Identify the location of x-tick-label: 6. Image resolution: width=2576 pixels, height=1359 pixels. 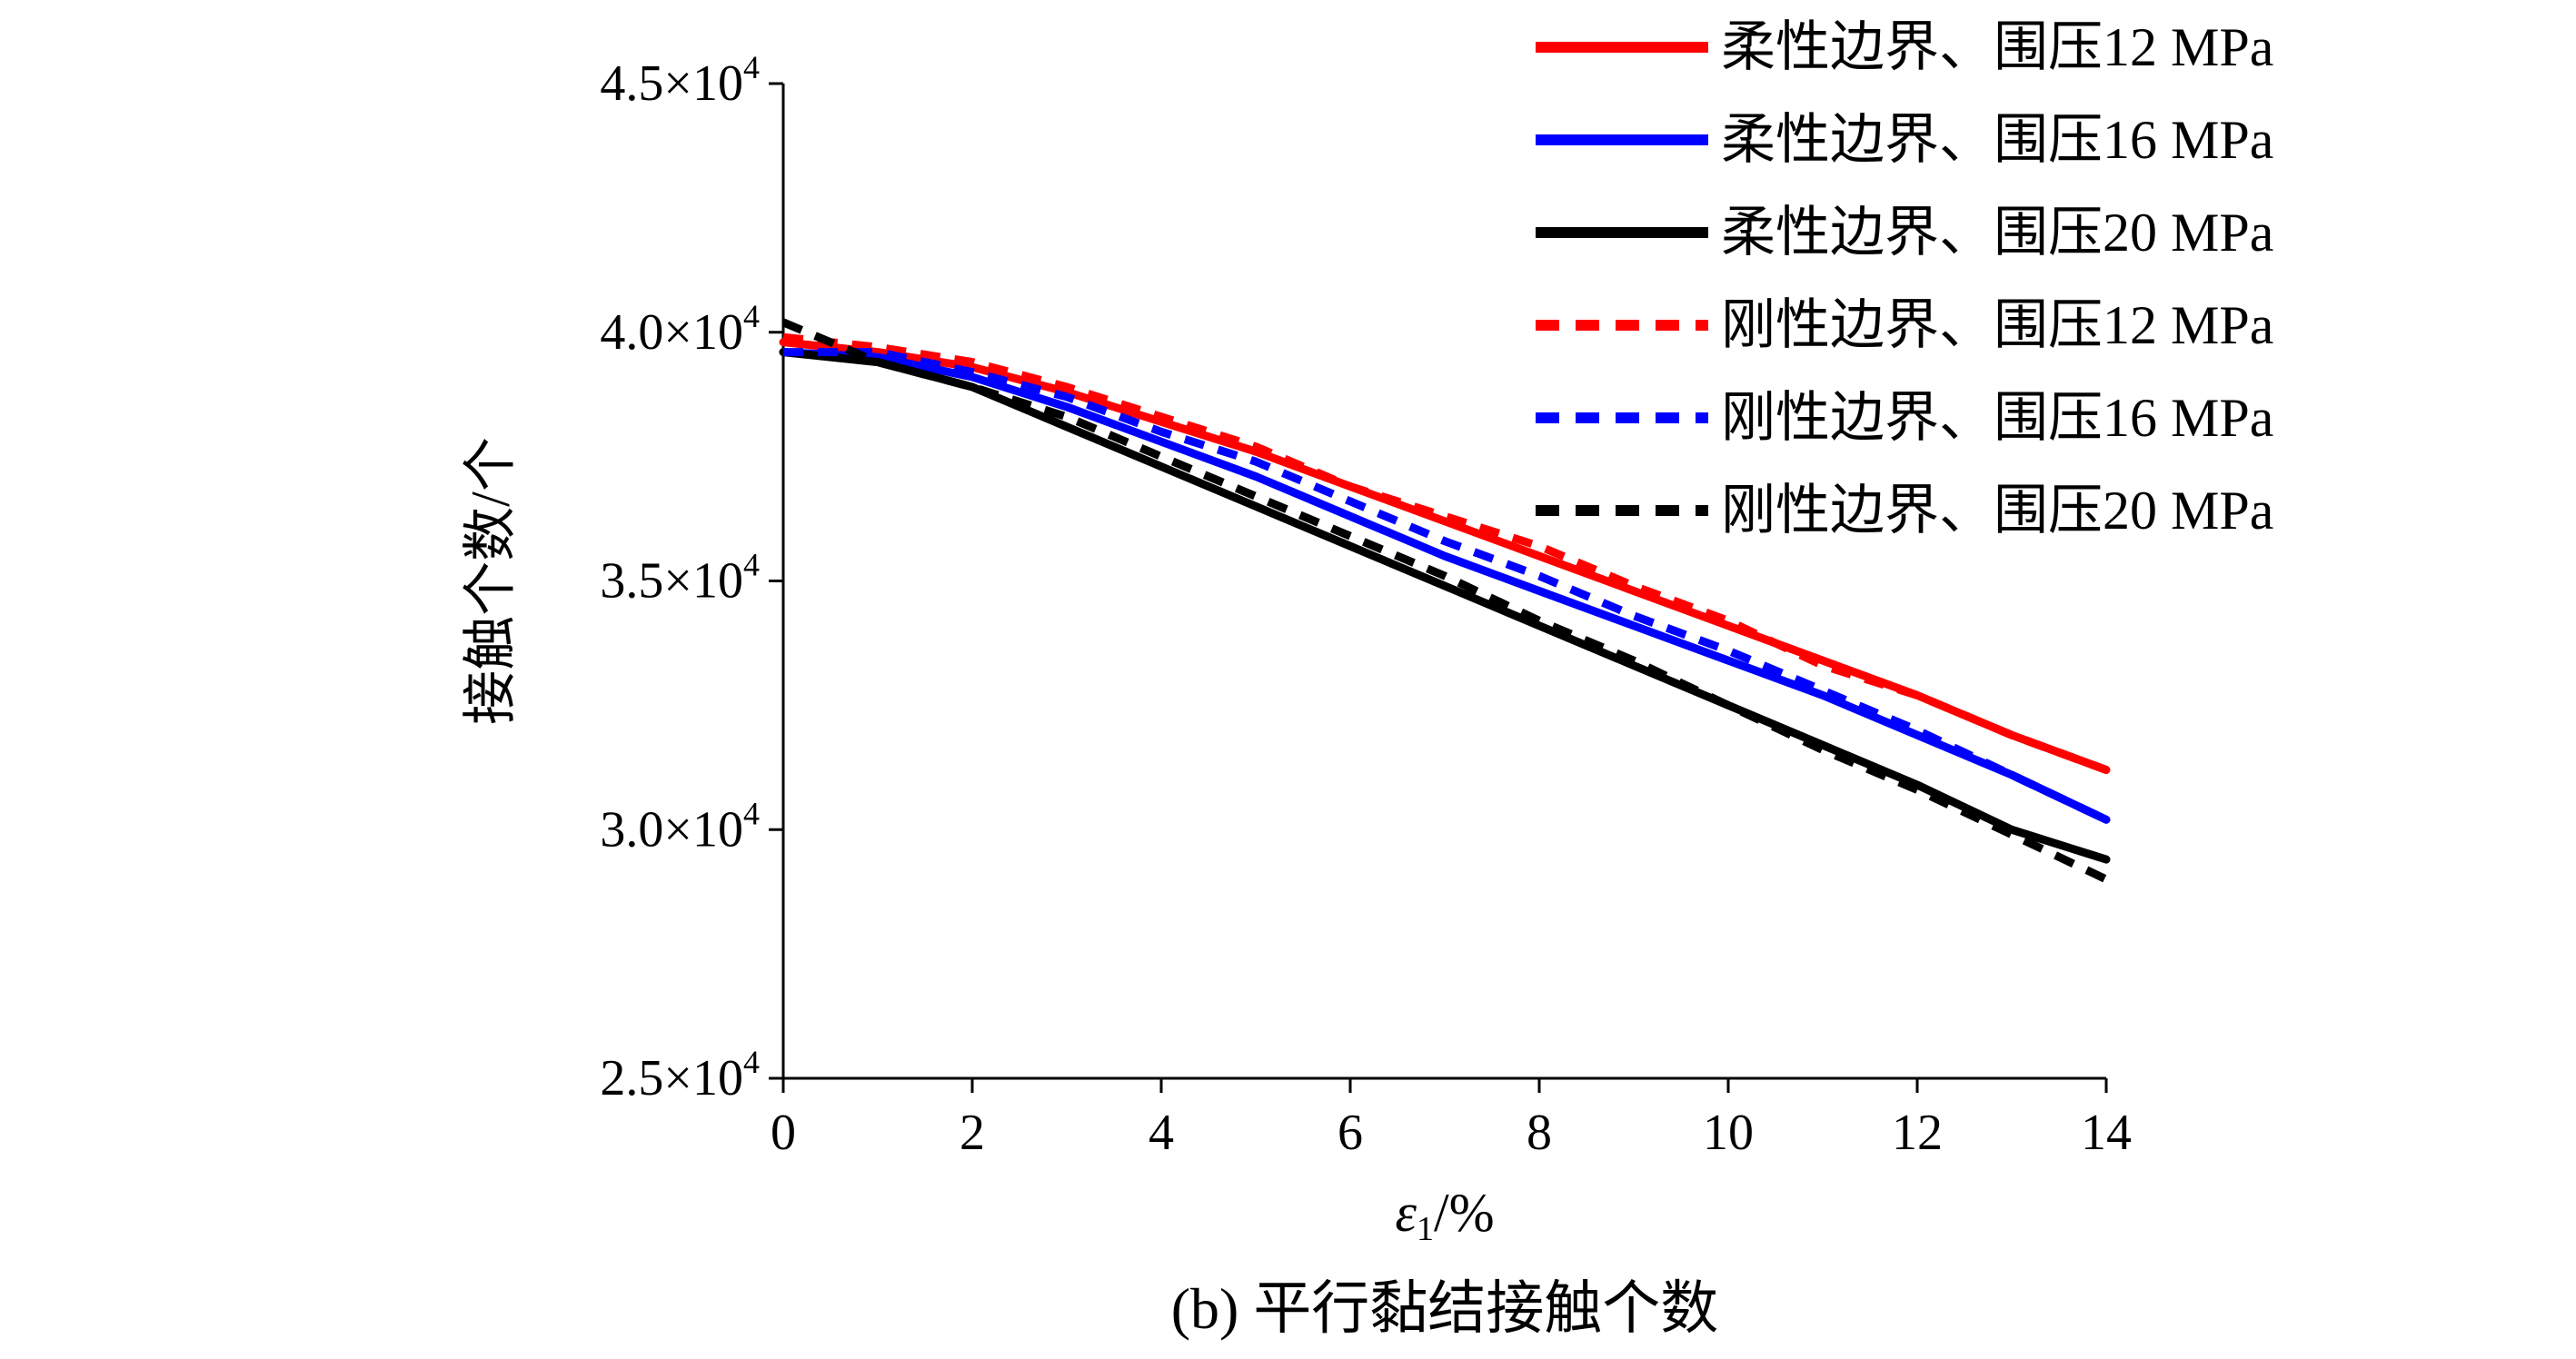
(1351, 1133).